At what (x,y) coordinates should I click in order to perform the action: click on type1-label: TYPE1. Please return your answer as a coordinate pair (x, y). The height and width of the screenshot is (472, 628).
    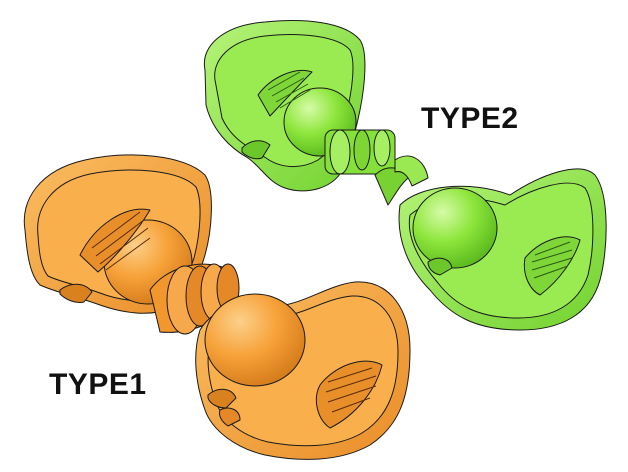
    Looking at the image, I should click on (98, 384).